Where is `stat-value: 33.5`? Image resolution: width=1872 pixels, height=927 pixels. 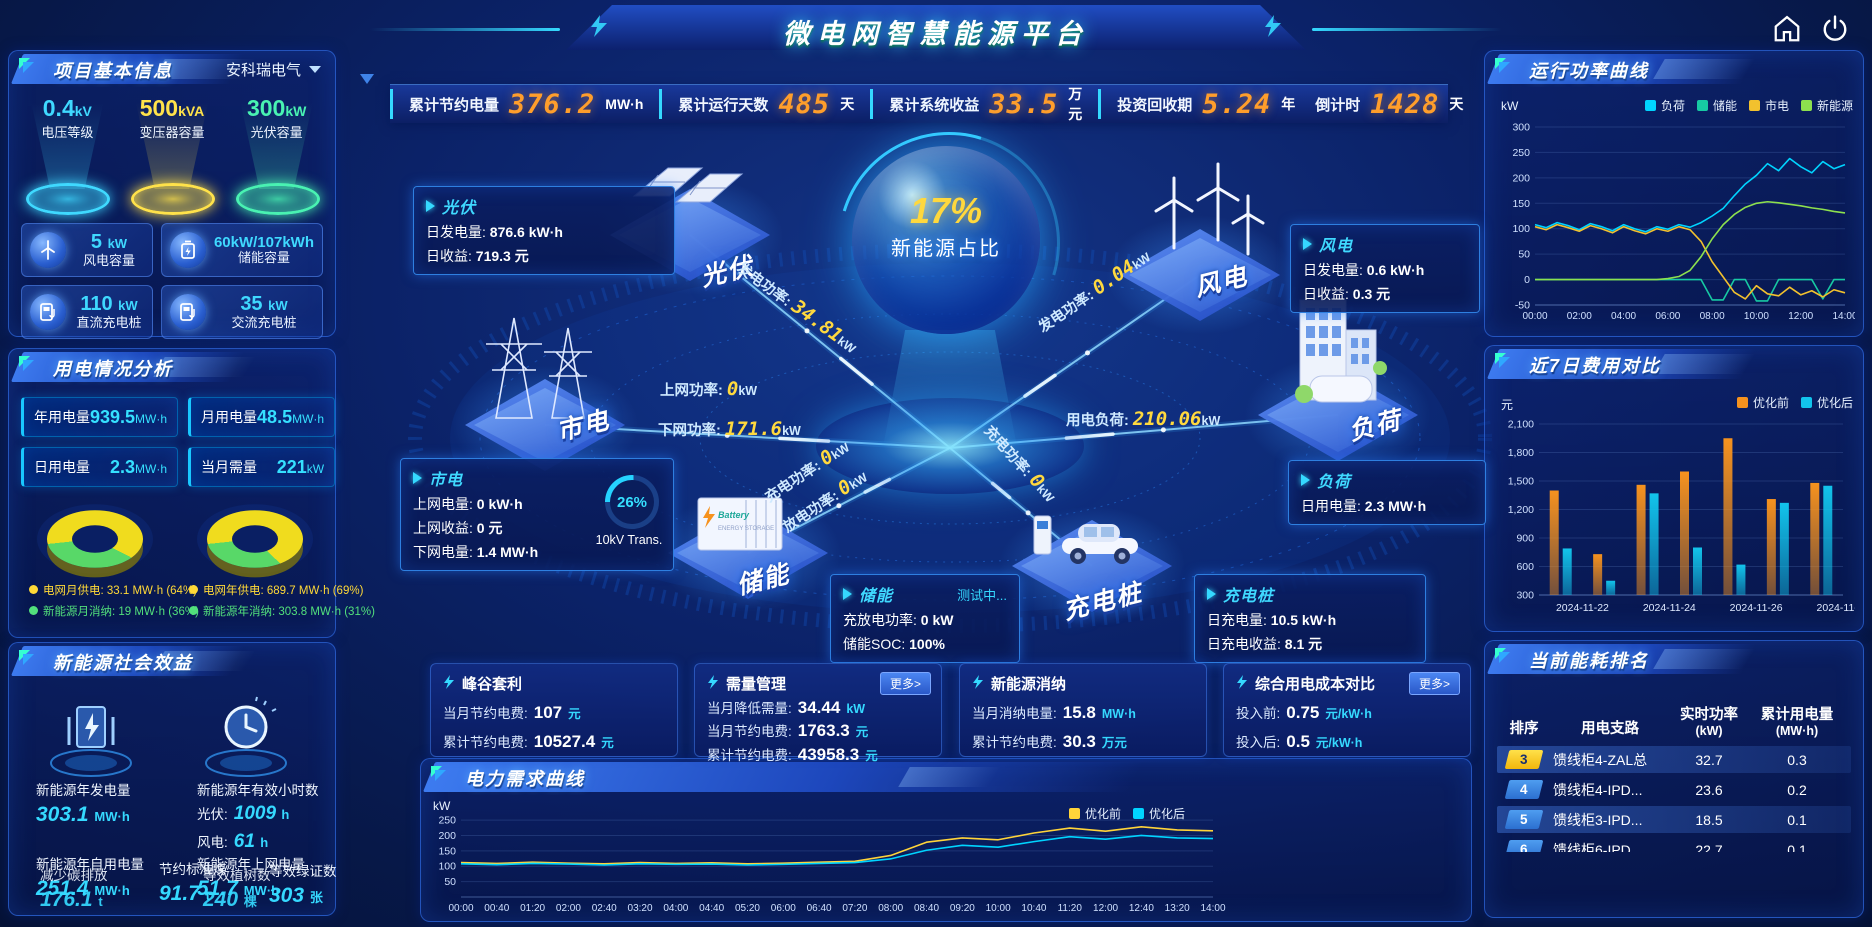 stat-value: 33.5 is located at coordinates (1024, 104).